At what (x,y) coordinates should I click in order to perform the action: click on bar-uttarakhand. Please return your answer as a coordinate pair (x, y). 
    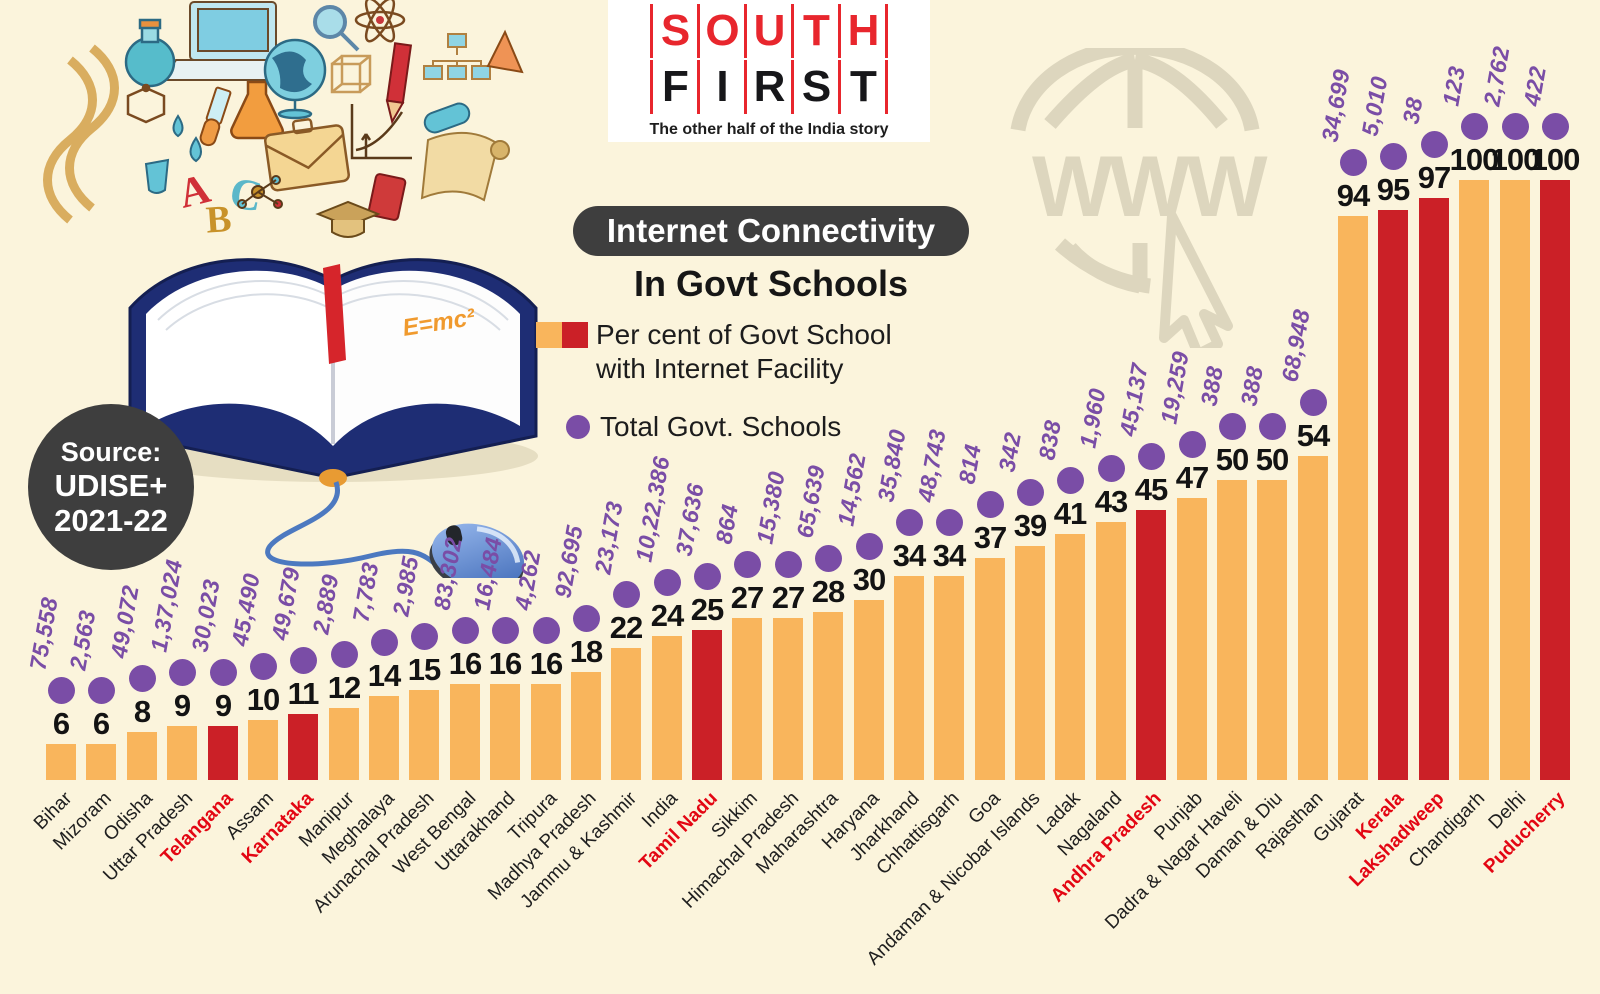
    Looking at the image, I should click on (505, 732).